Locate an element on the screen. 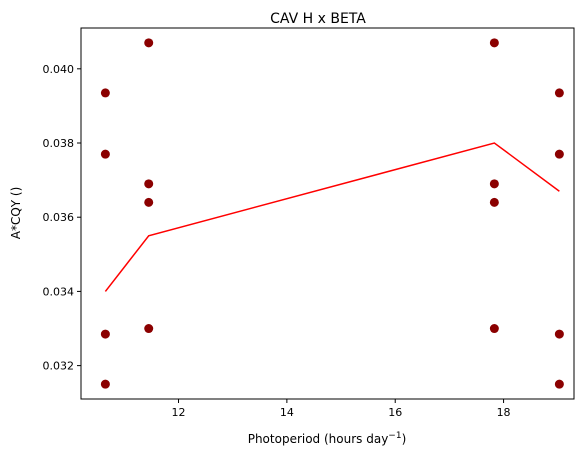  x-axis-ticks: 12 14 16 18 is located at coordinates (341, 409).